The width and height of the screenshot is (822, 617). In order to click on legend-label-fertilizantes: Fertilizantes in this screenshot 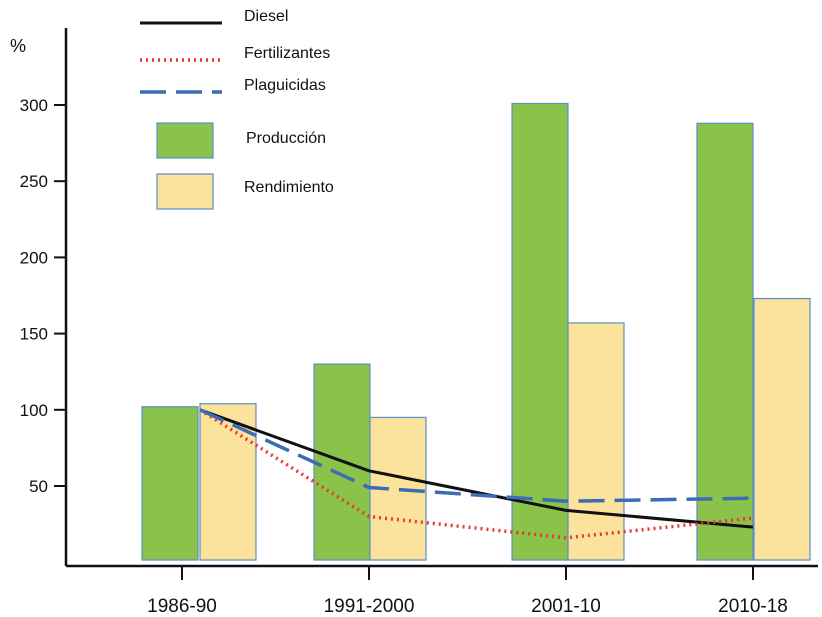, I will do `click(287, 53)`.